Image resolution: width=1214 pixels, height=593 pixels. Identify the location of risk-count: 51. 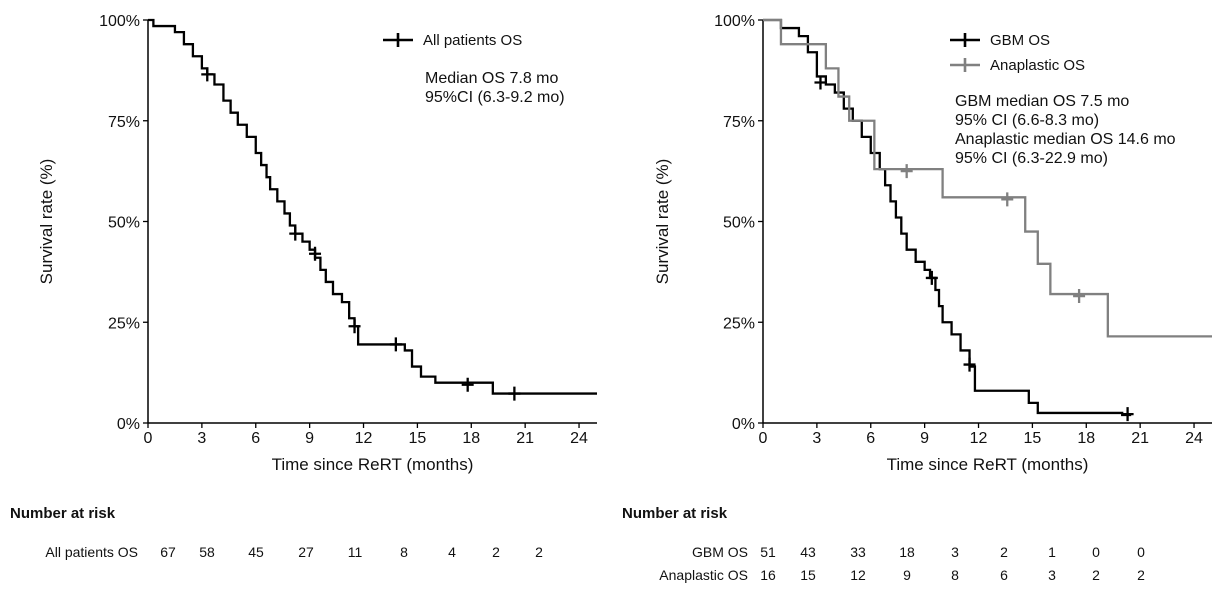
(768, 552).